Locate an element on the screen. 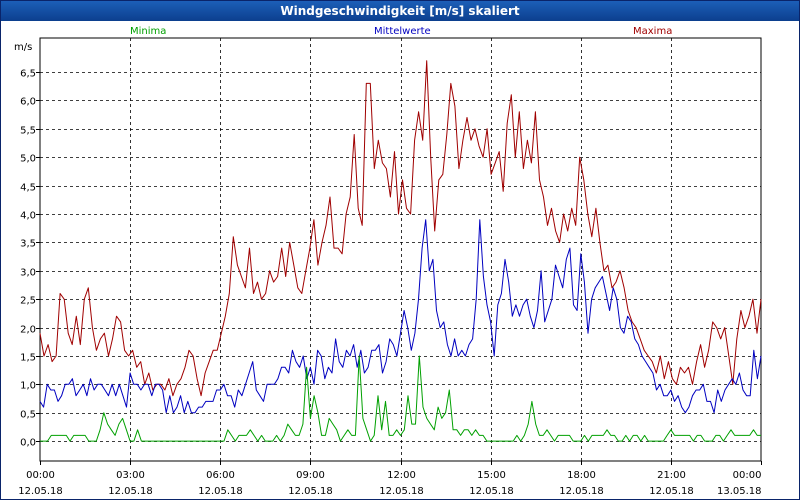 This screenshot has height=500, width=800. y-tick-label: 0,5 is located at coordinates (28, 415).